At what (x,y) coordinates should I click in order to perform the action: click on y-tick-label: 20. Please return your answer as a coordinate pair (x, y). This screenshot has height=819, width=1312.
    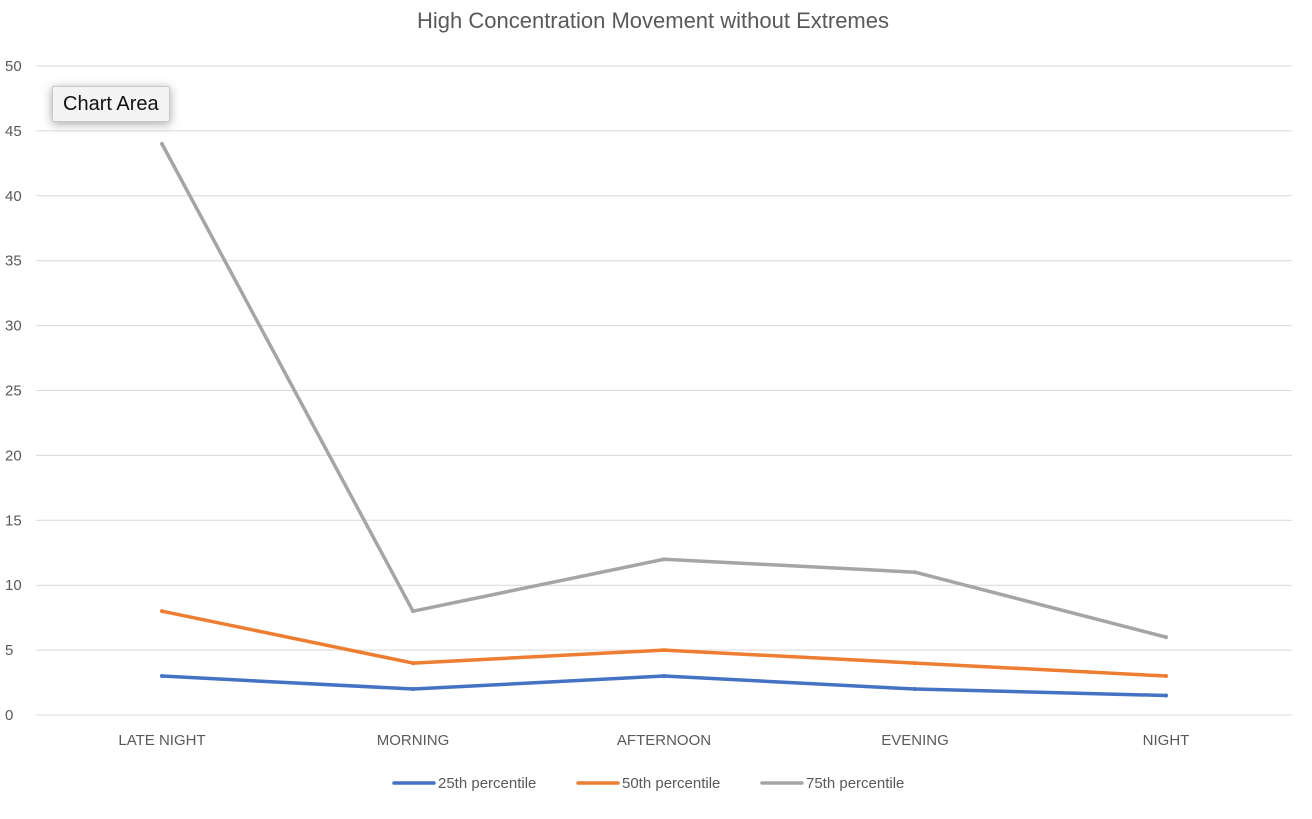
    Looking at the image, I should click on (13, 455).